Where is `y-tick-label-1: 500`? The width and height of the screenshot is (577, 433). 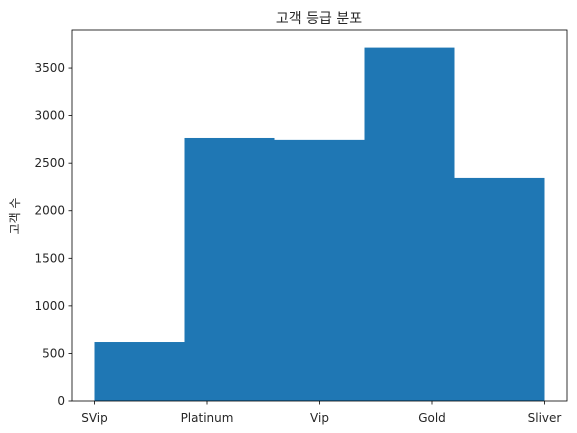 y-tick-label-1: 500 is located at coordinates (53, 353).